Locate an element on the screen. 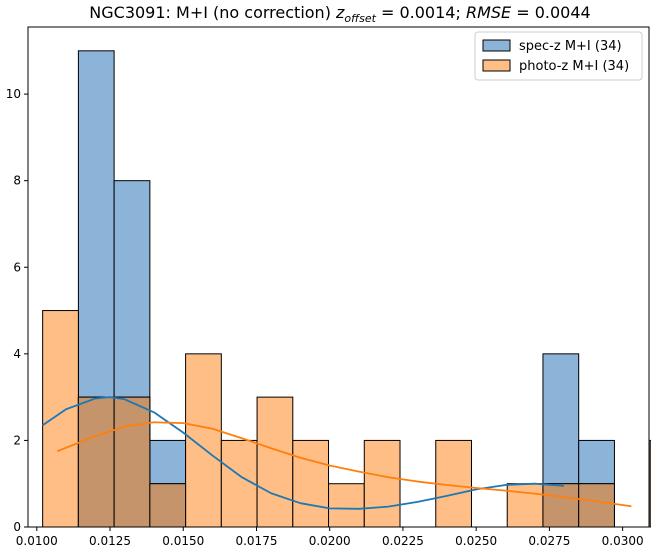 This screenshot has height=552, width=651. x-tick-label-3: 0.0175 is located at coordinates (256, 541).